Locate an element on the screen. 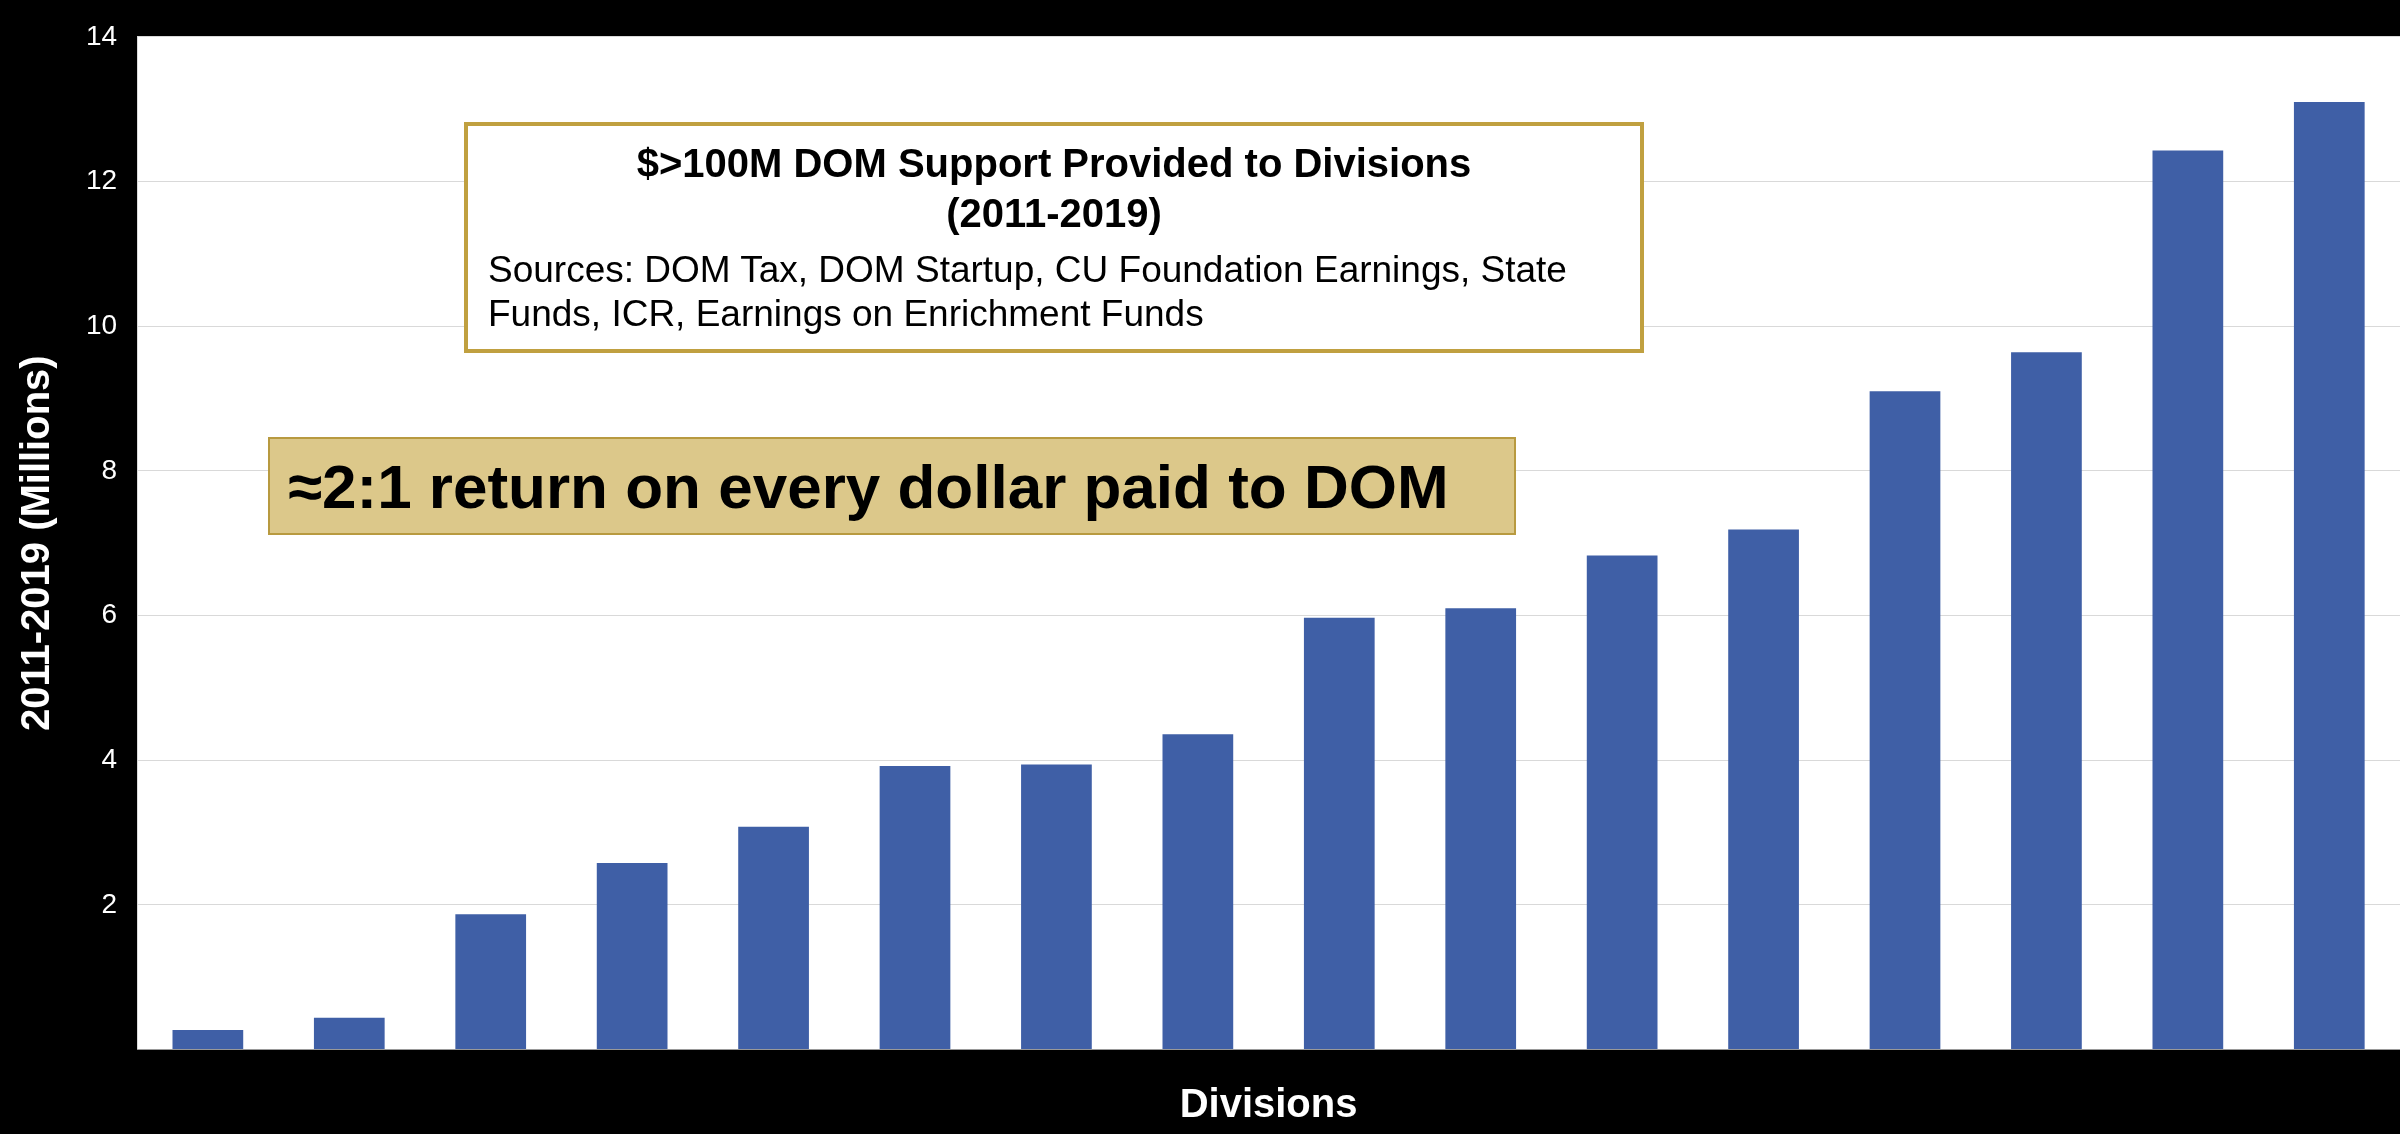  y-tick-label: 6 is located at coordinates (109, 614).